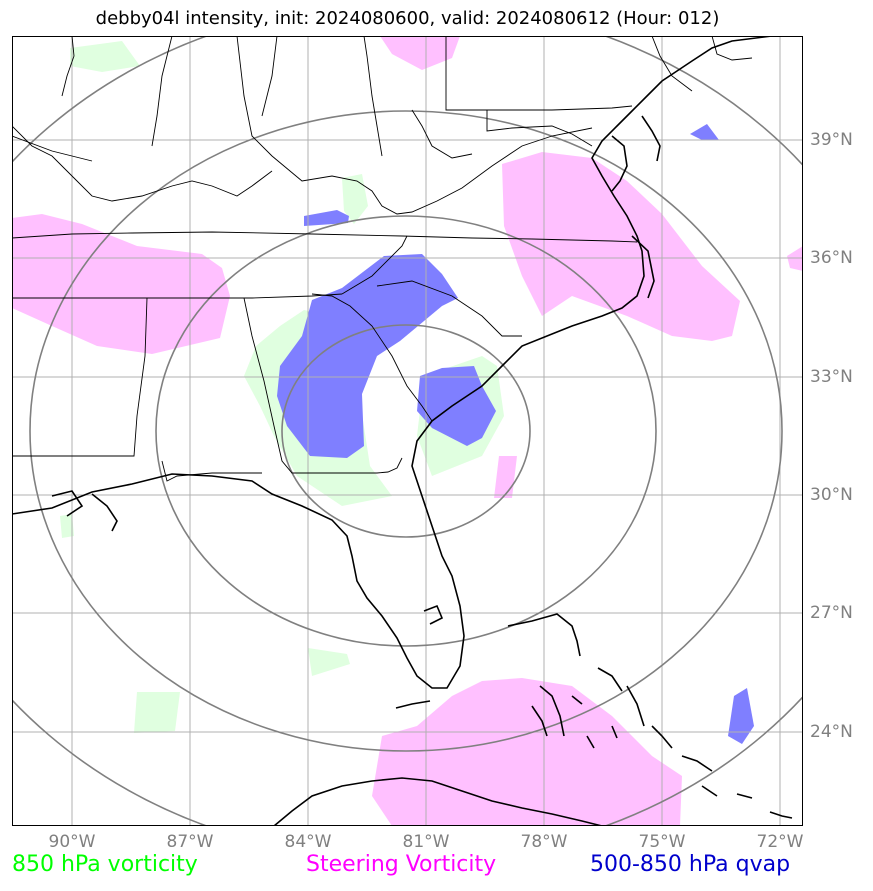 The image size is (873, 891). I want to click on lon-label-81w: 81°W, so click(426, 842).